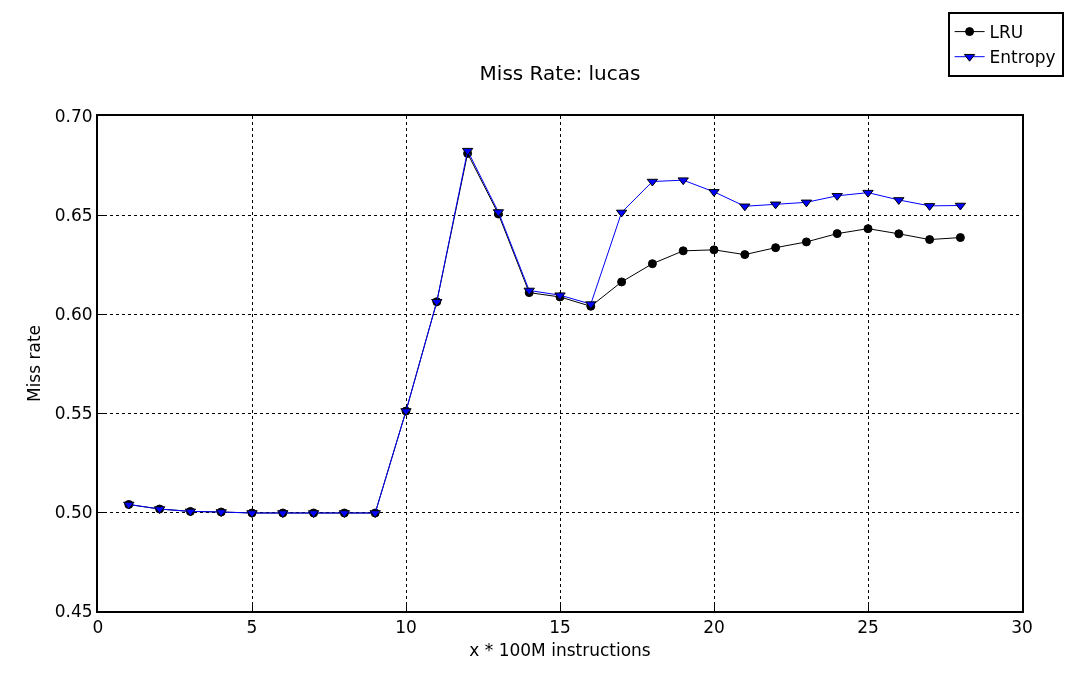 The image size is (1076, 673). I want to click on chart-title: Miss Rate: lucas, so click(560, 73).